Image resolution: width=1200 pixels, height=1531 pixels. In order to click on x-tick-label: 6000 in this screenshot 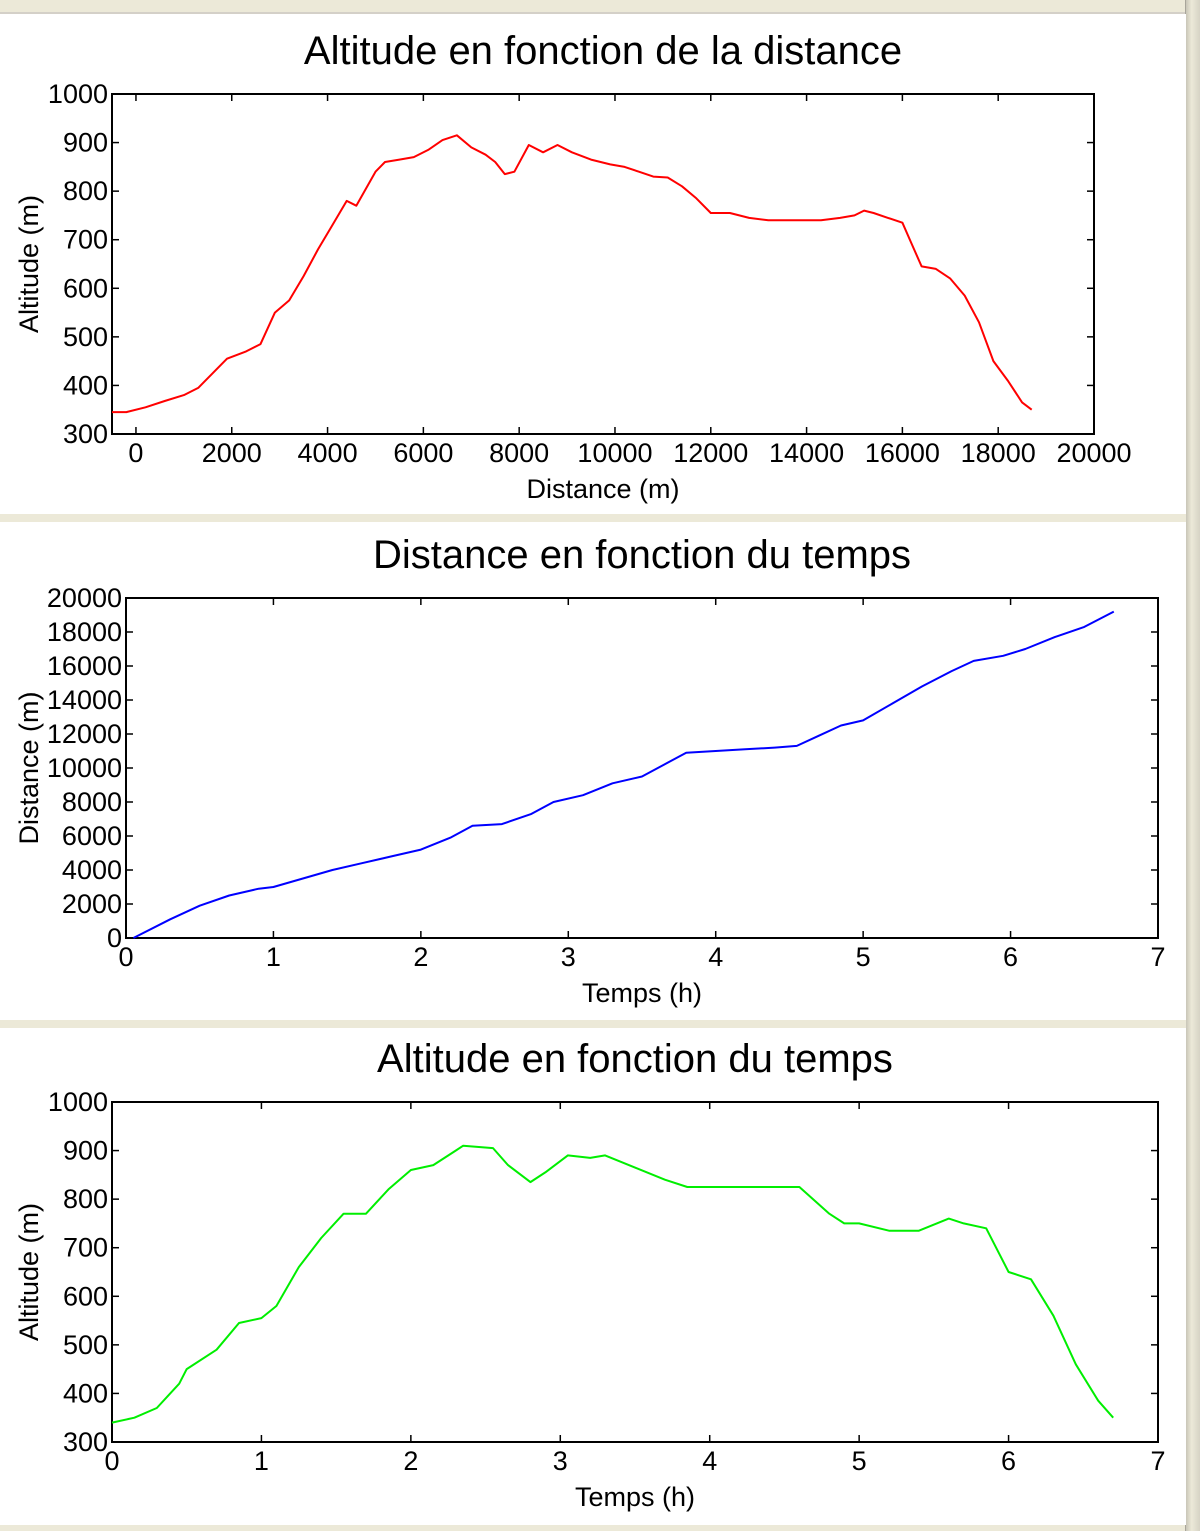, I will do `click(423, 453)`.